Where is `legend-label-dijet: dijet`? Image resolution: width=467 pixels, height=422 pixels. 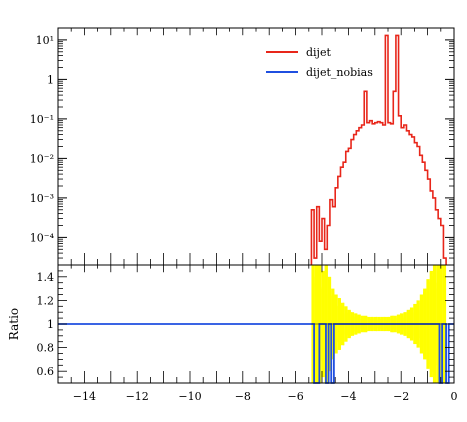
legend-label-dijet: dijet is located at coordinates (318, 52).